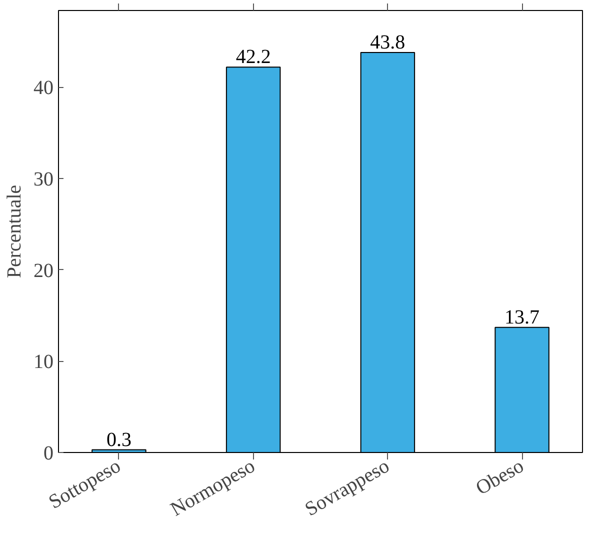  Describe the element at coordinates (49, 453) in the screenshot. I see `y-tick-label: 0` at that location.